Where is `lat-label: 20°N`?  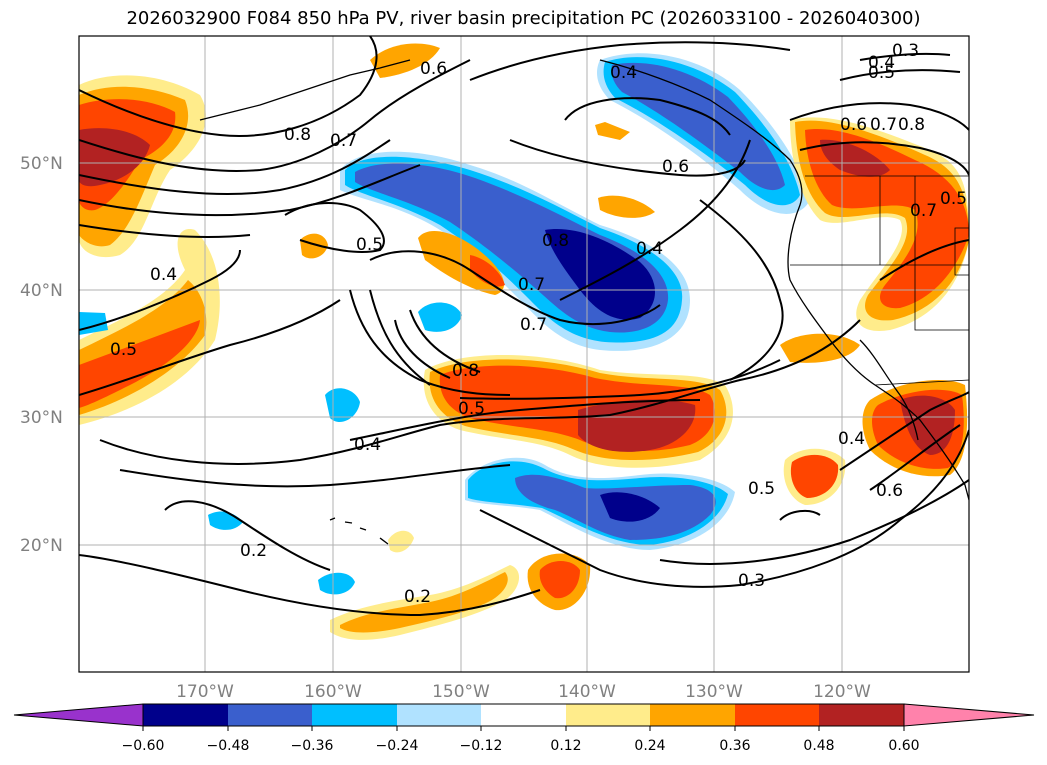
lat-label: 20°N is located at coordinates (41, 546).